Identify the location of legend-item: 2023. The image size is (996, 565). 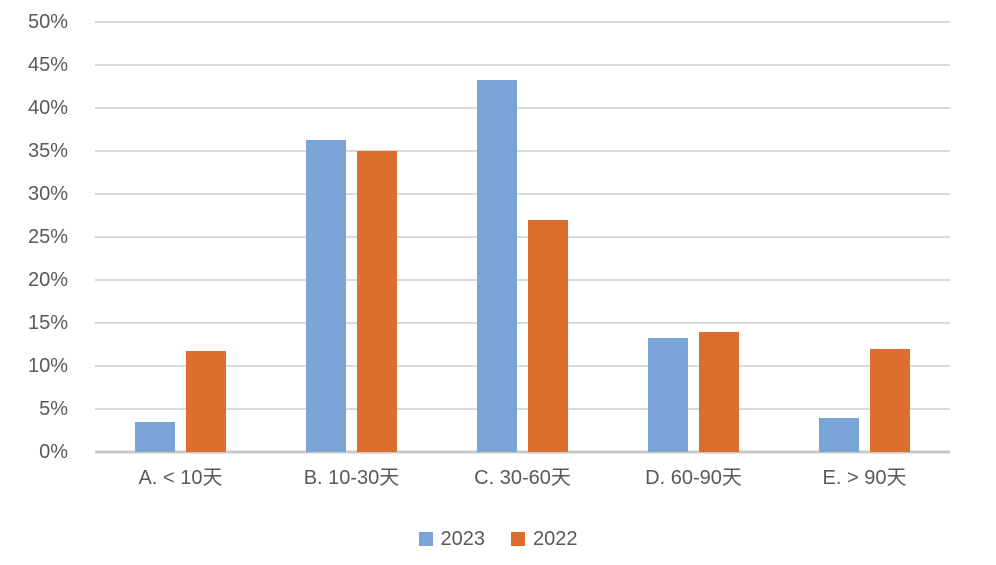
(452, 539).